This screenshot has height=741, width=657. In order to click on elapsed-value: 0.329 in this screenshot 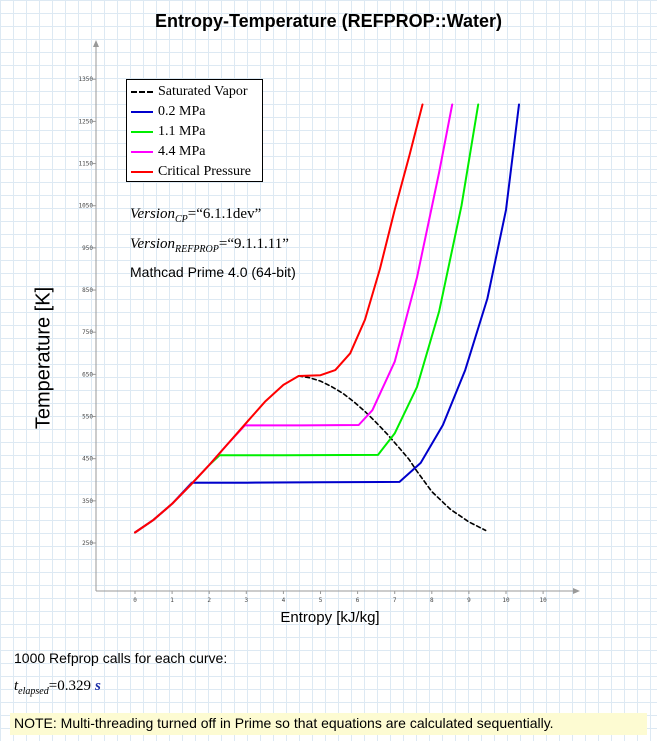, I will do `click(74, 686)`.